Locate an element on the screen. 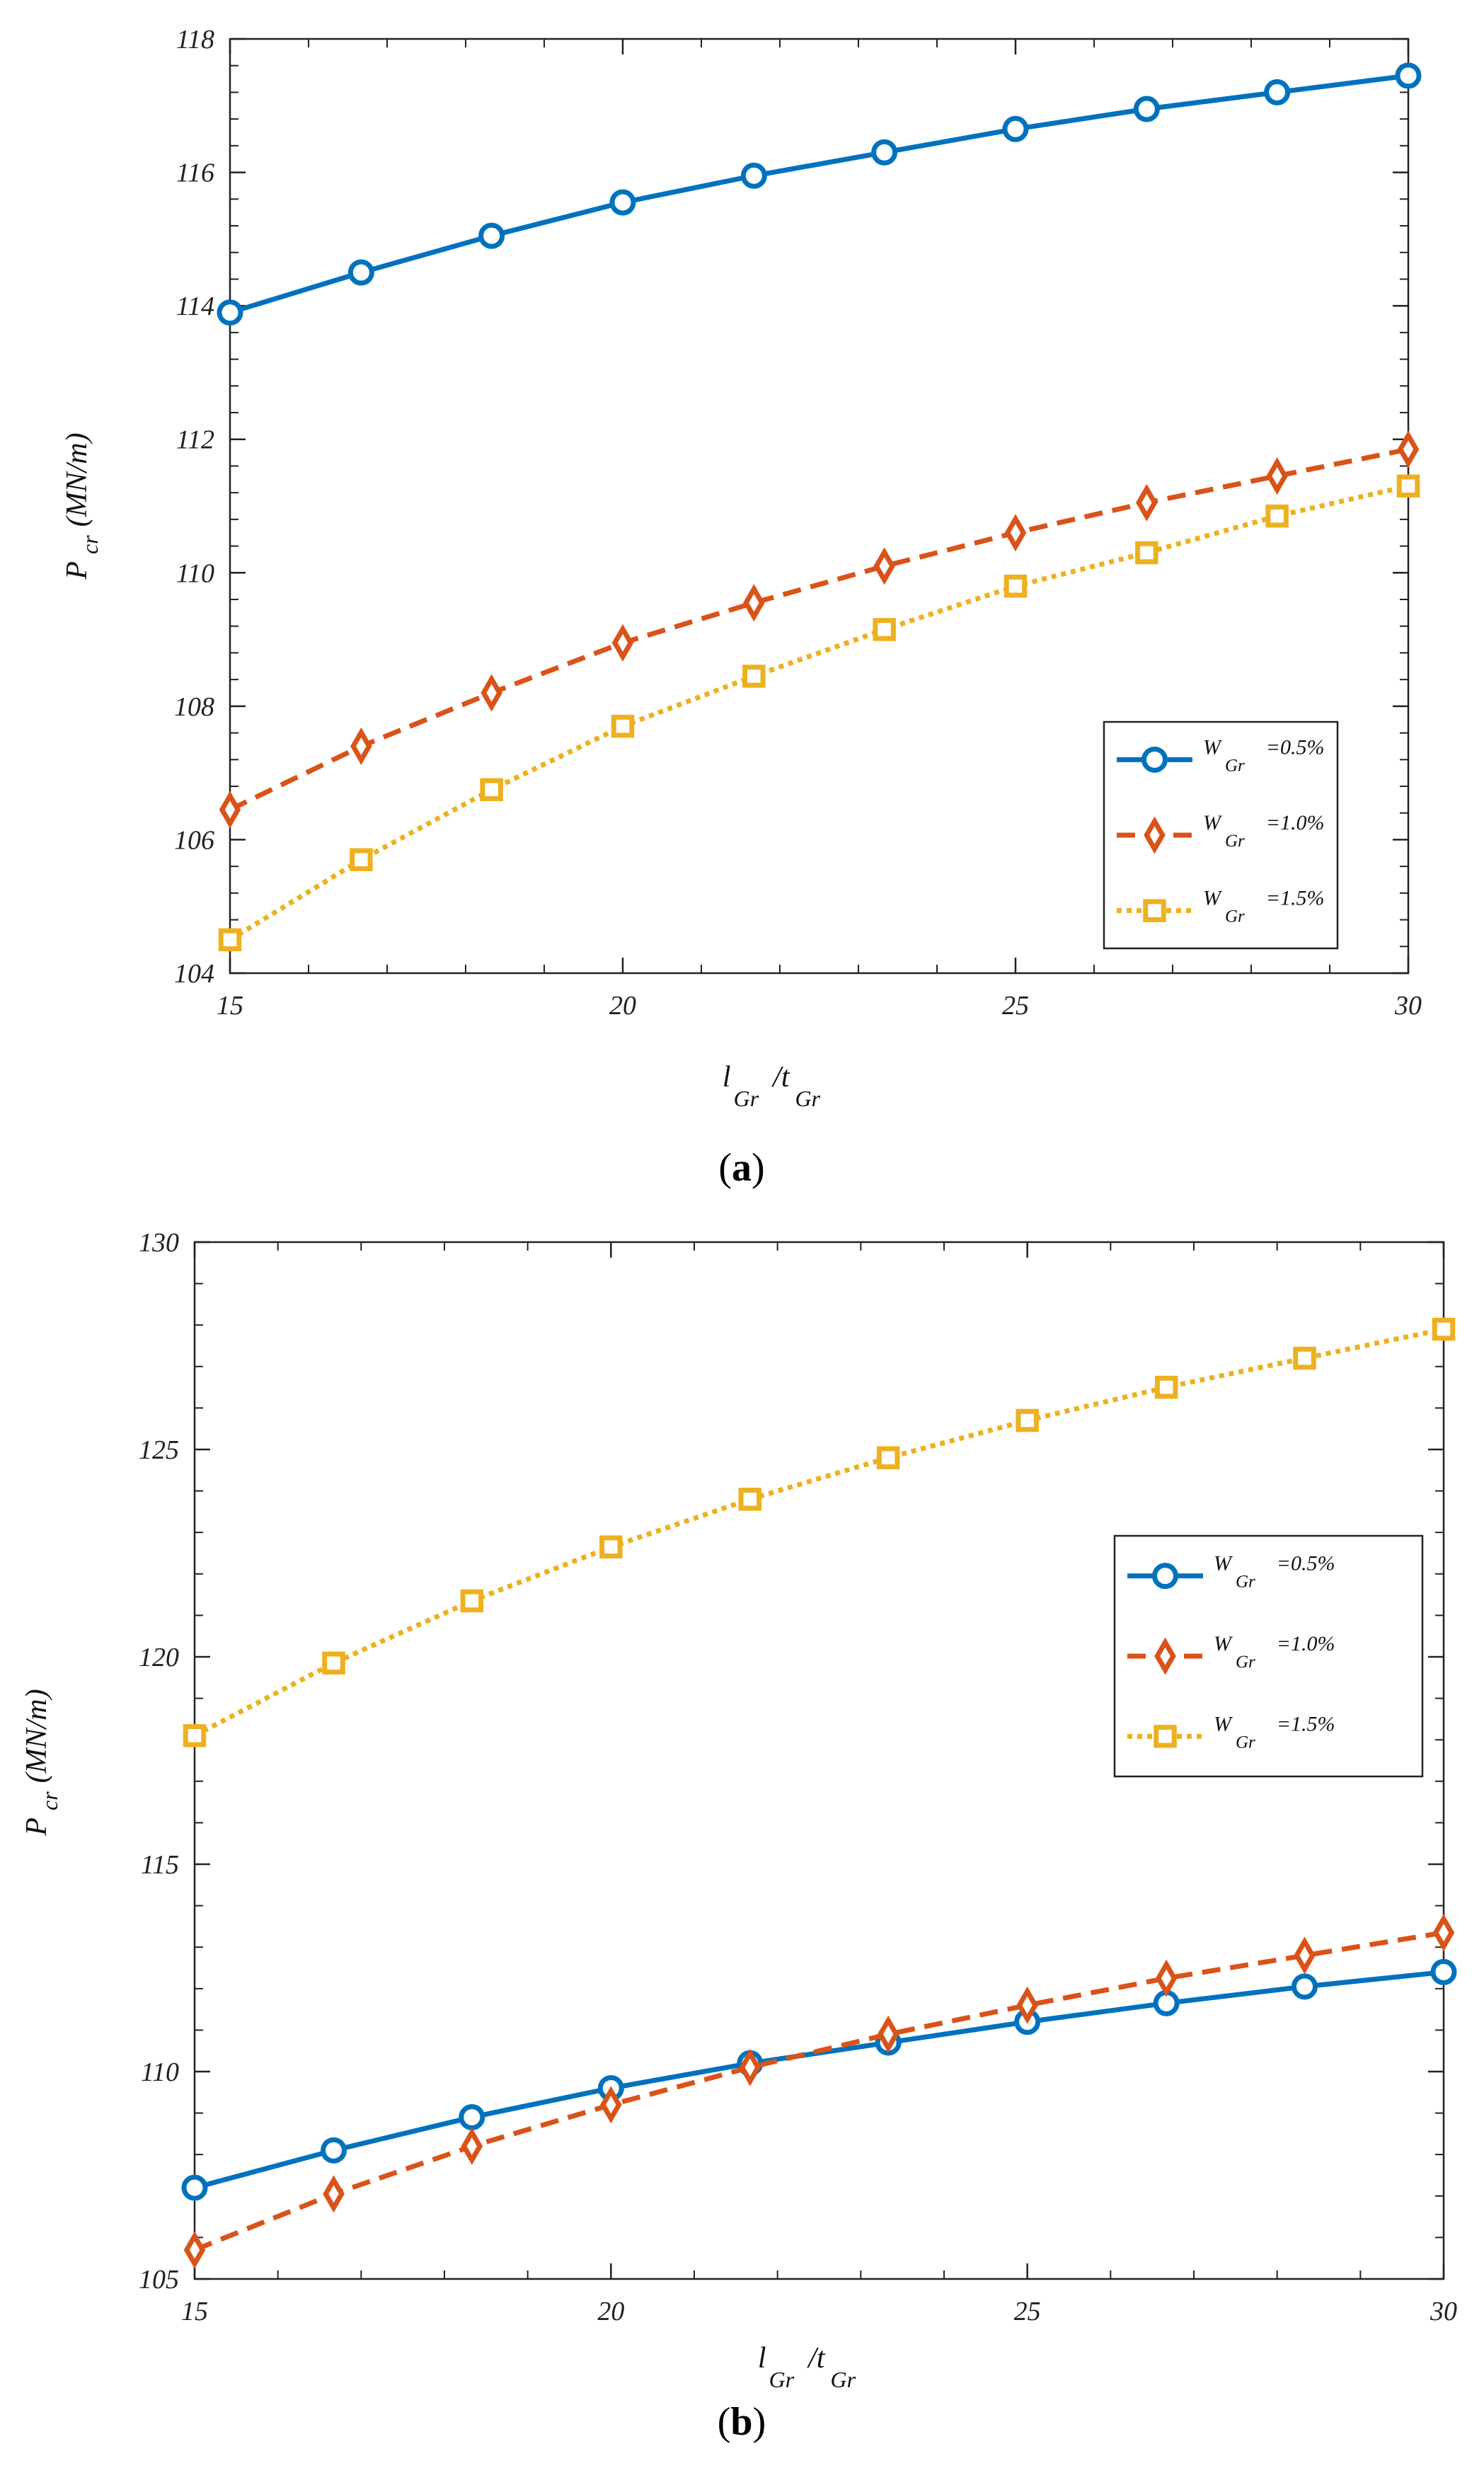  legend-a: WGr=0.5%WGr=1.0%WGr=1.5% is located at coordinates (1221, 835).